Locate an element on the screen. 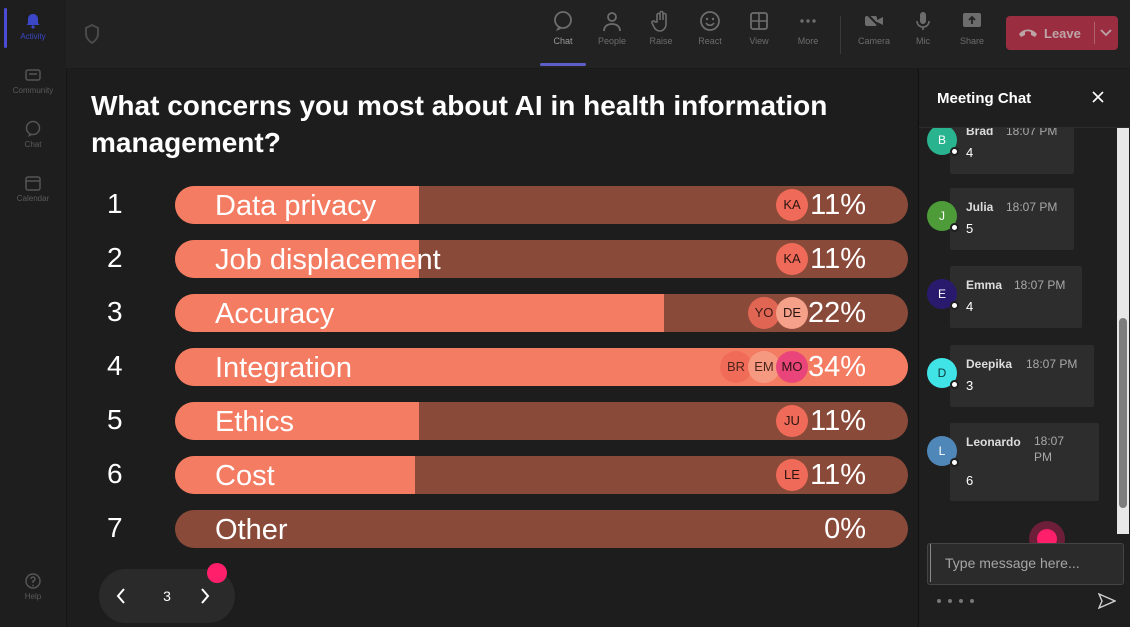 This screenshot has width=1130, height=627. toolbar-divider is located at coordinates (840, 35).